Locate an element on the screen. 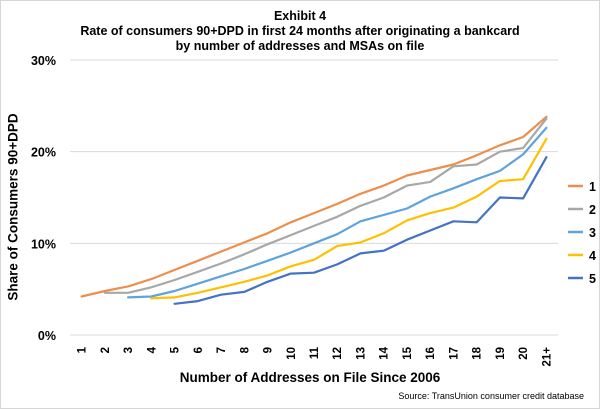 This screenshot has height=409, width=600. y-tick-label: 30% is located at coordinates (43, 61).